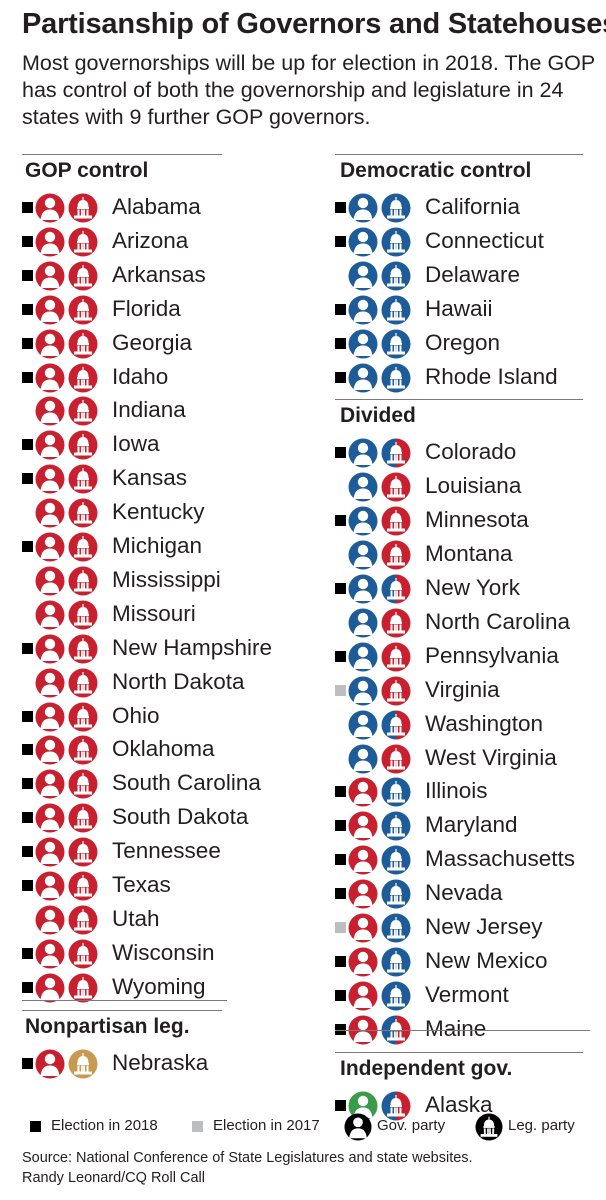 This screenshot has height=1200, width=606. Describe the element at coordinates (152, 512) in the screenshot. I see `state-row: Kentucky` at that location.